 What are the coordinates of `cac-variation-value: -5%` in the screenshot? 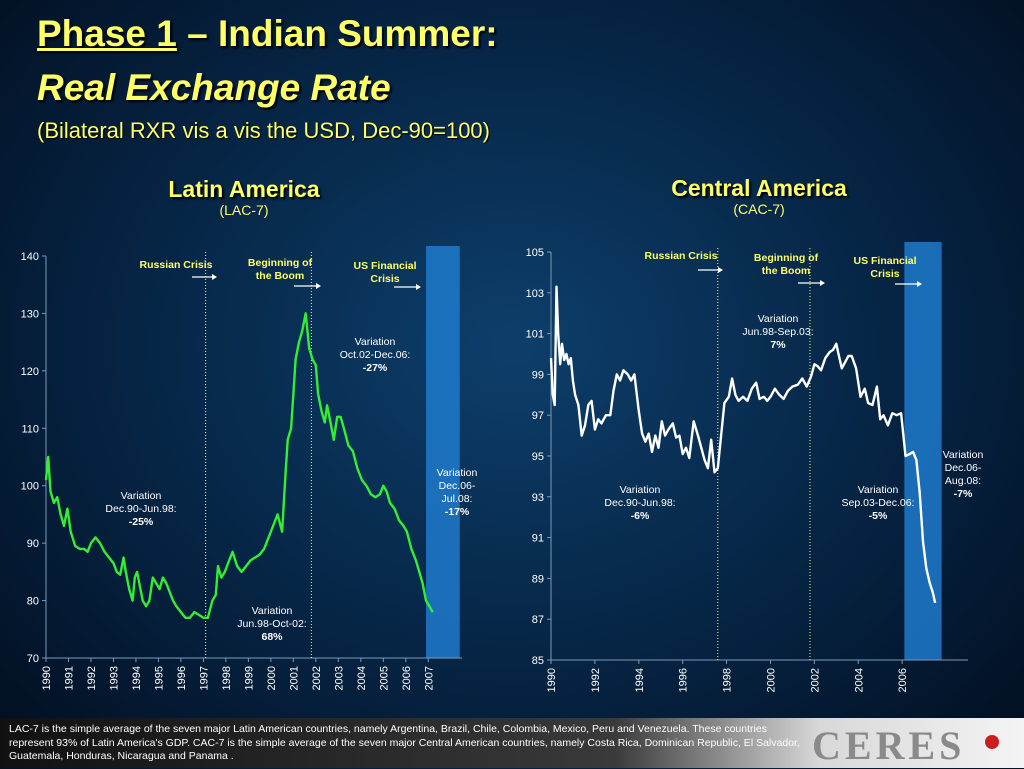 It's located at (878, 516).